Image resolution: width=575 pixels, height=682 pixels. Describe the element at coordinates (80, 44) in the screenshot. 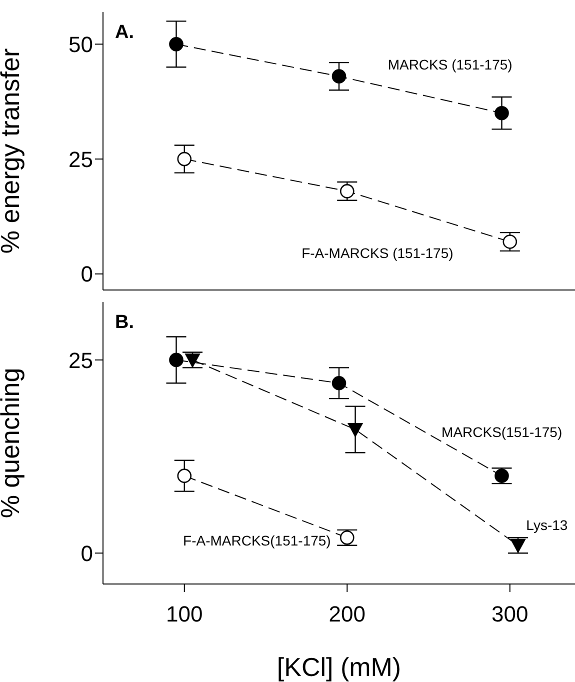

I see `y-tick-label: 50` at that location.